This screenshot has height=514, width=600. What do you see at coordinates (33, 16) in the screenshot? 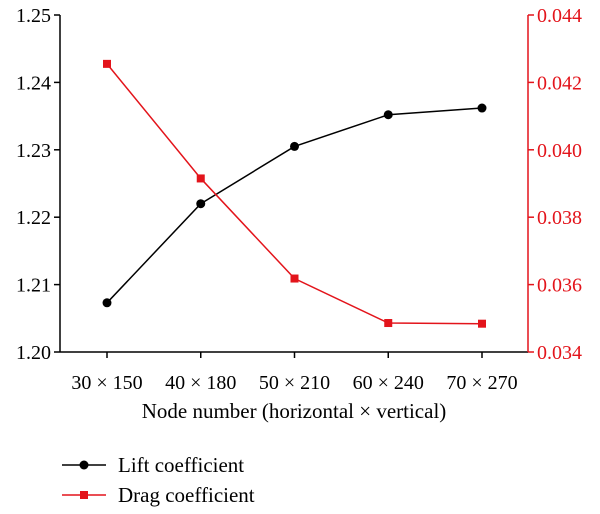
I see `left-tick-label: 1.25` at bounding box center [33, 16].